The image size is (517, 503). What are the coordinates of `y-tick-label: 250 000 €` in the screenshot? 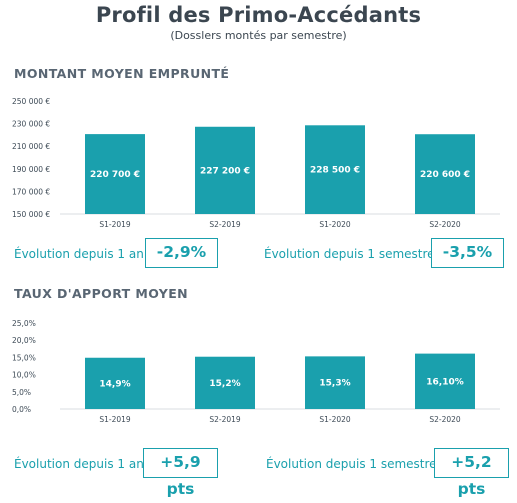 It's located at (31, 101).